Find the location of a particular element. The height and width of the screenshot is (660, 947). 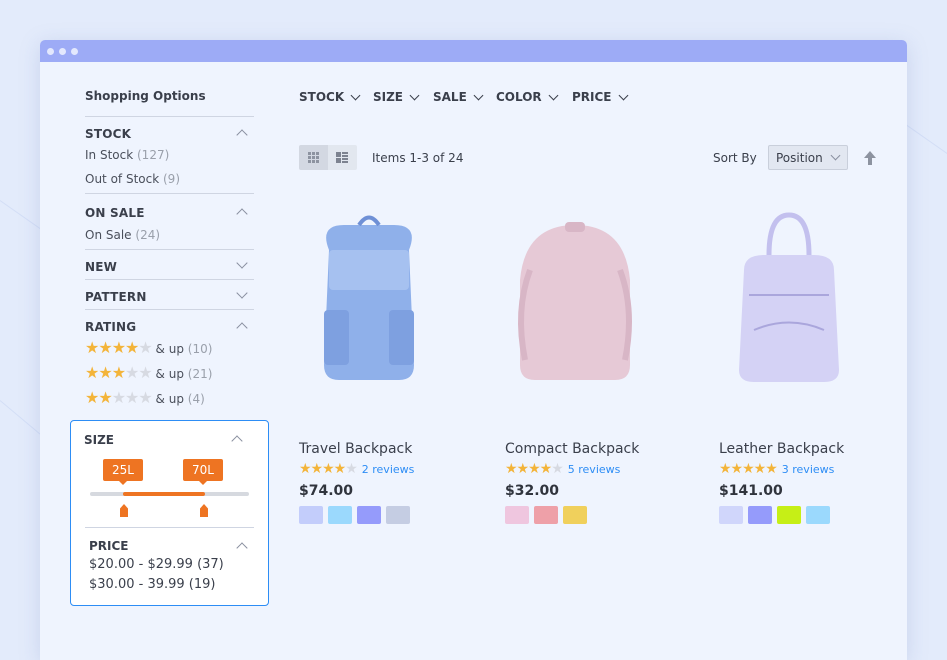

reviews-link: 3 reviews is located at coordinates (808, 469).